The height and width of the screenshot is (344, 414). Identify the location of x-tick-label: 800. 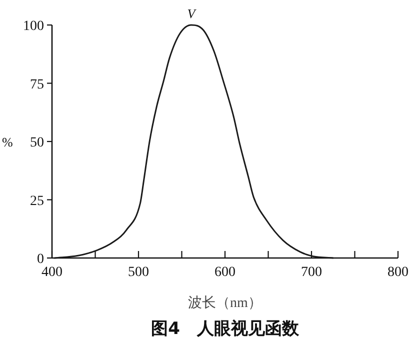
(398, 272).